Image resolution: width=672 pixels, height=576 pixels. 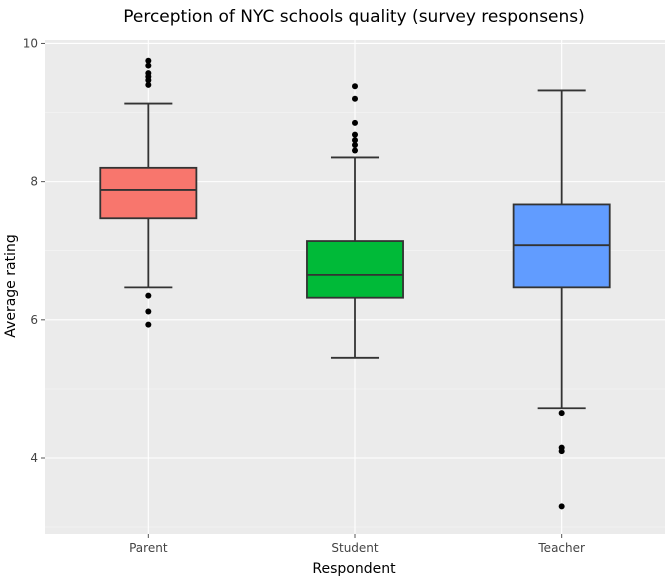 I want to click on box-group-student, so click(x=355, y=221).